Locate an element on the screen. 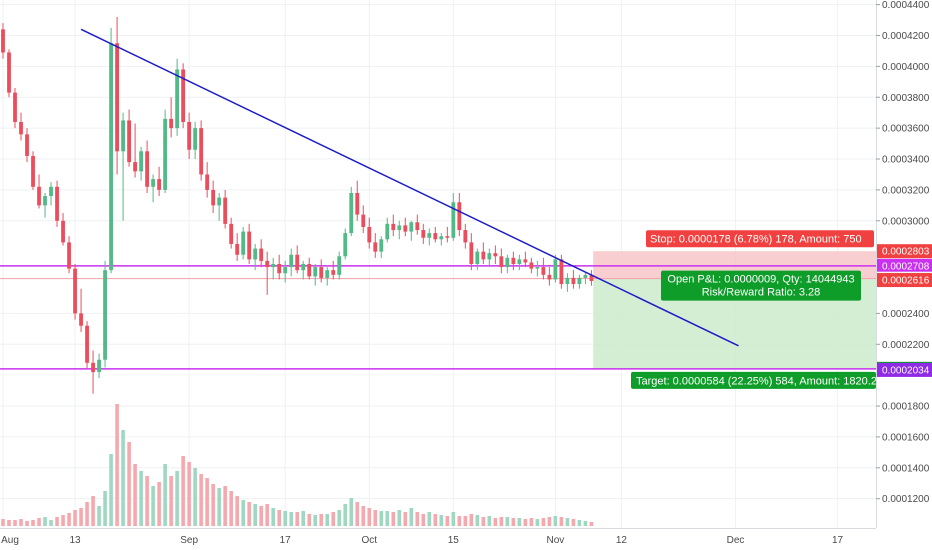 This screenshot has height=550, width=932. y-tick-label: 0.0001800 is located at coordinates (906, 407).